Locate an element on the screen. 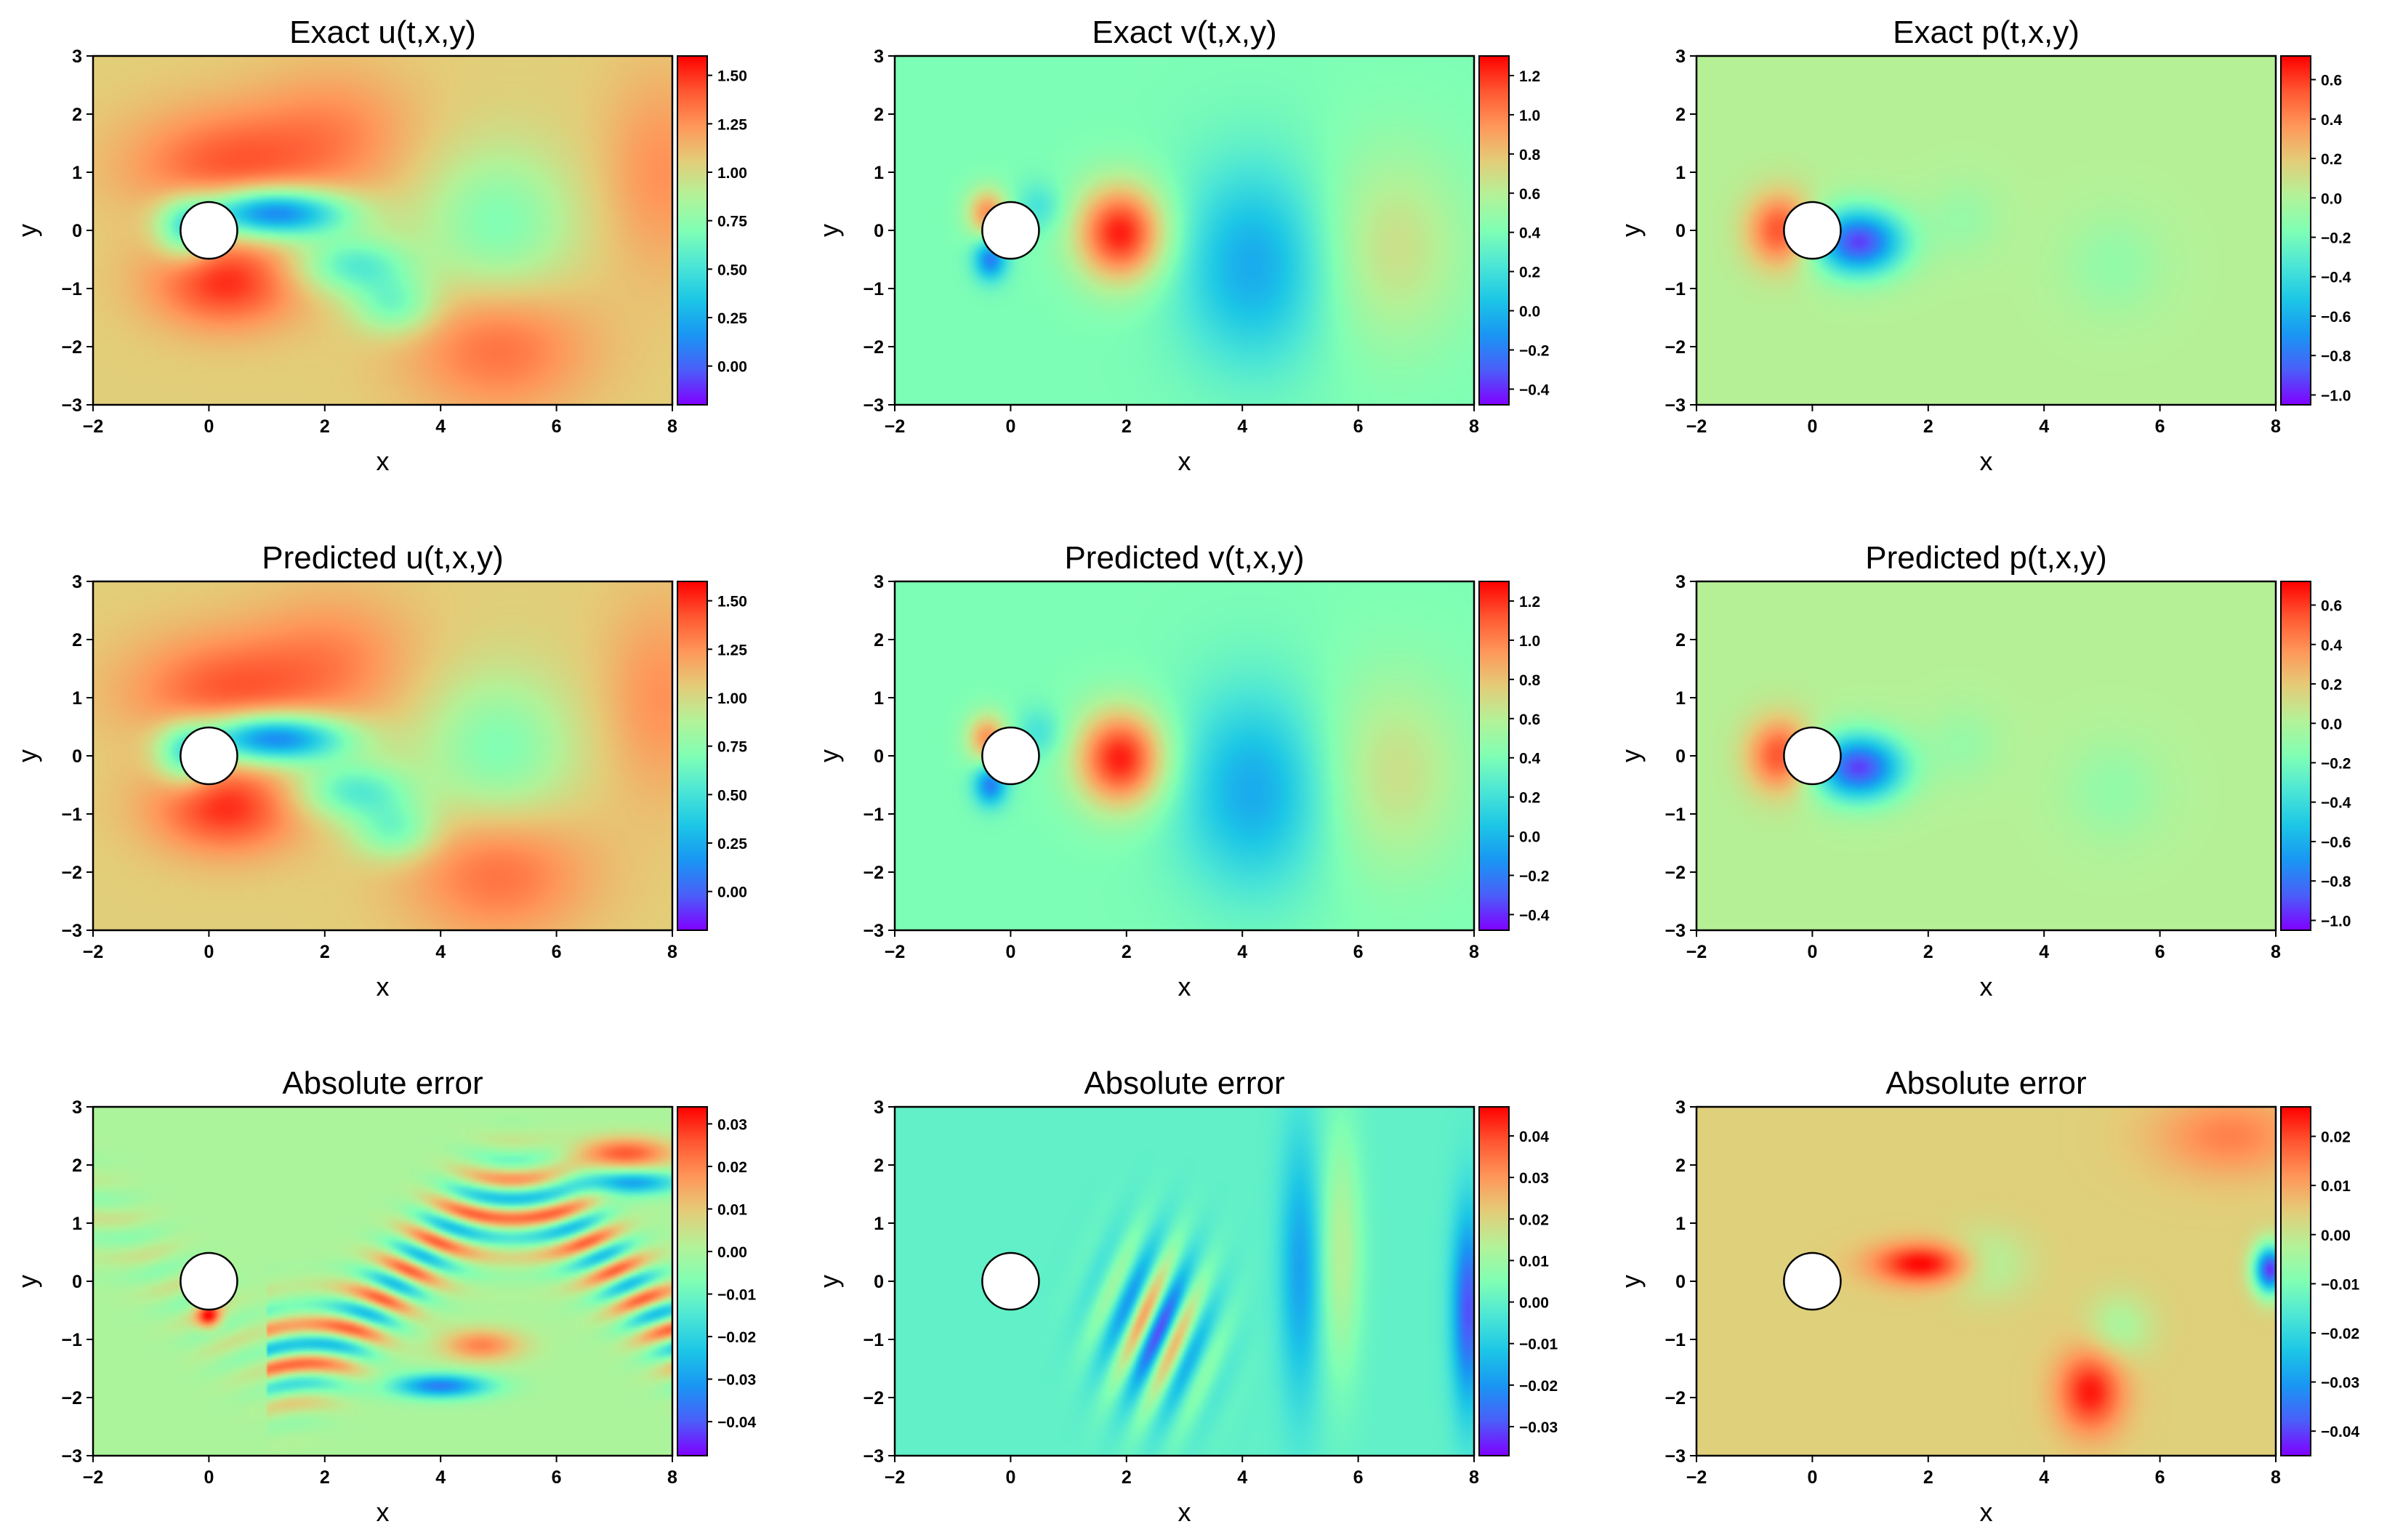 This screenshot has width=2387, height=1540. colorbar-tick-label: 0.50 is located at coordinates (732, 795).